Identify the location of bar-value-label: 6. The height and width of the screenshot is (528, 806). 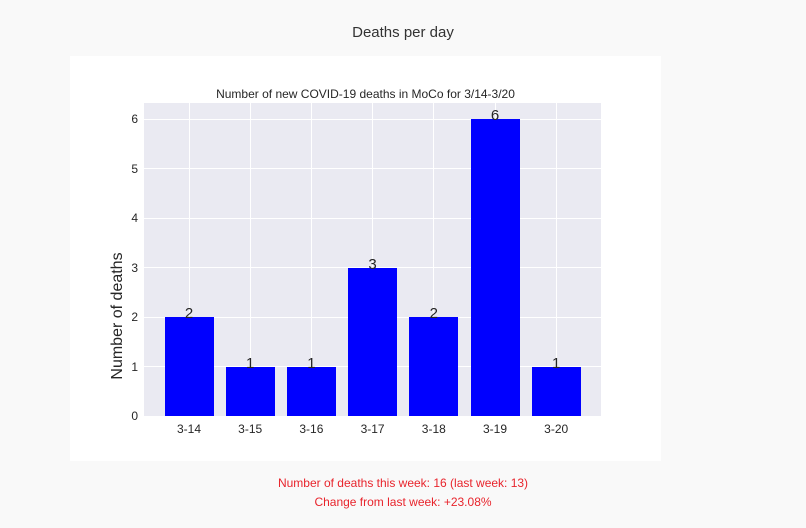
(495, 115).